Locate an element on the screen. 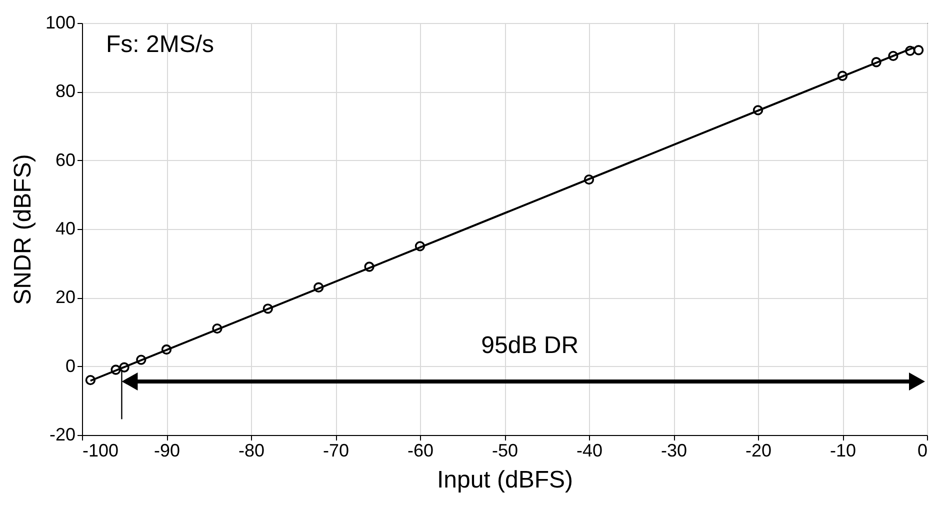 Image resolution: width=952 pixels, height=529 pixels. x-tick-label: 0 is located at coordinates (922, 450).